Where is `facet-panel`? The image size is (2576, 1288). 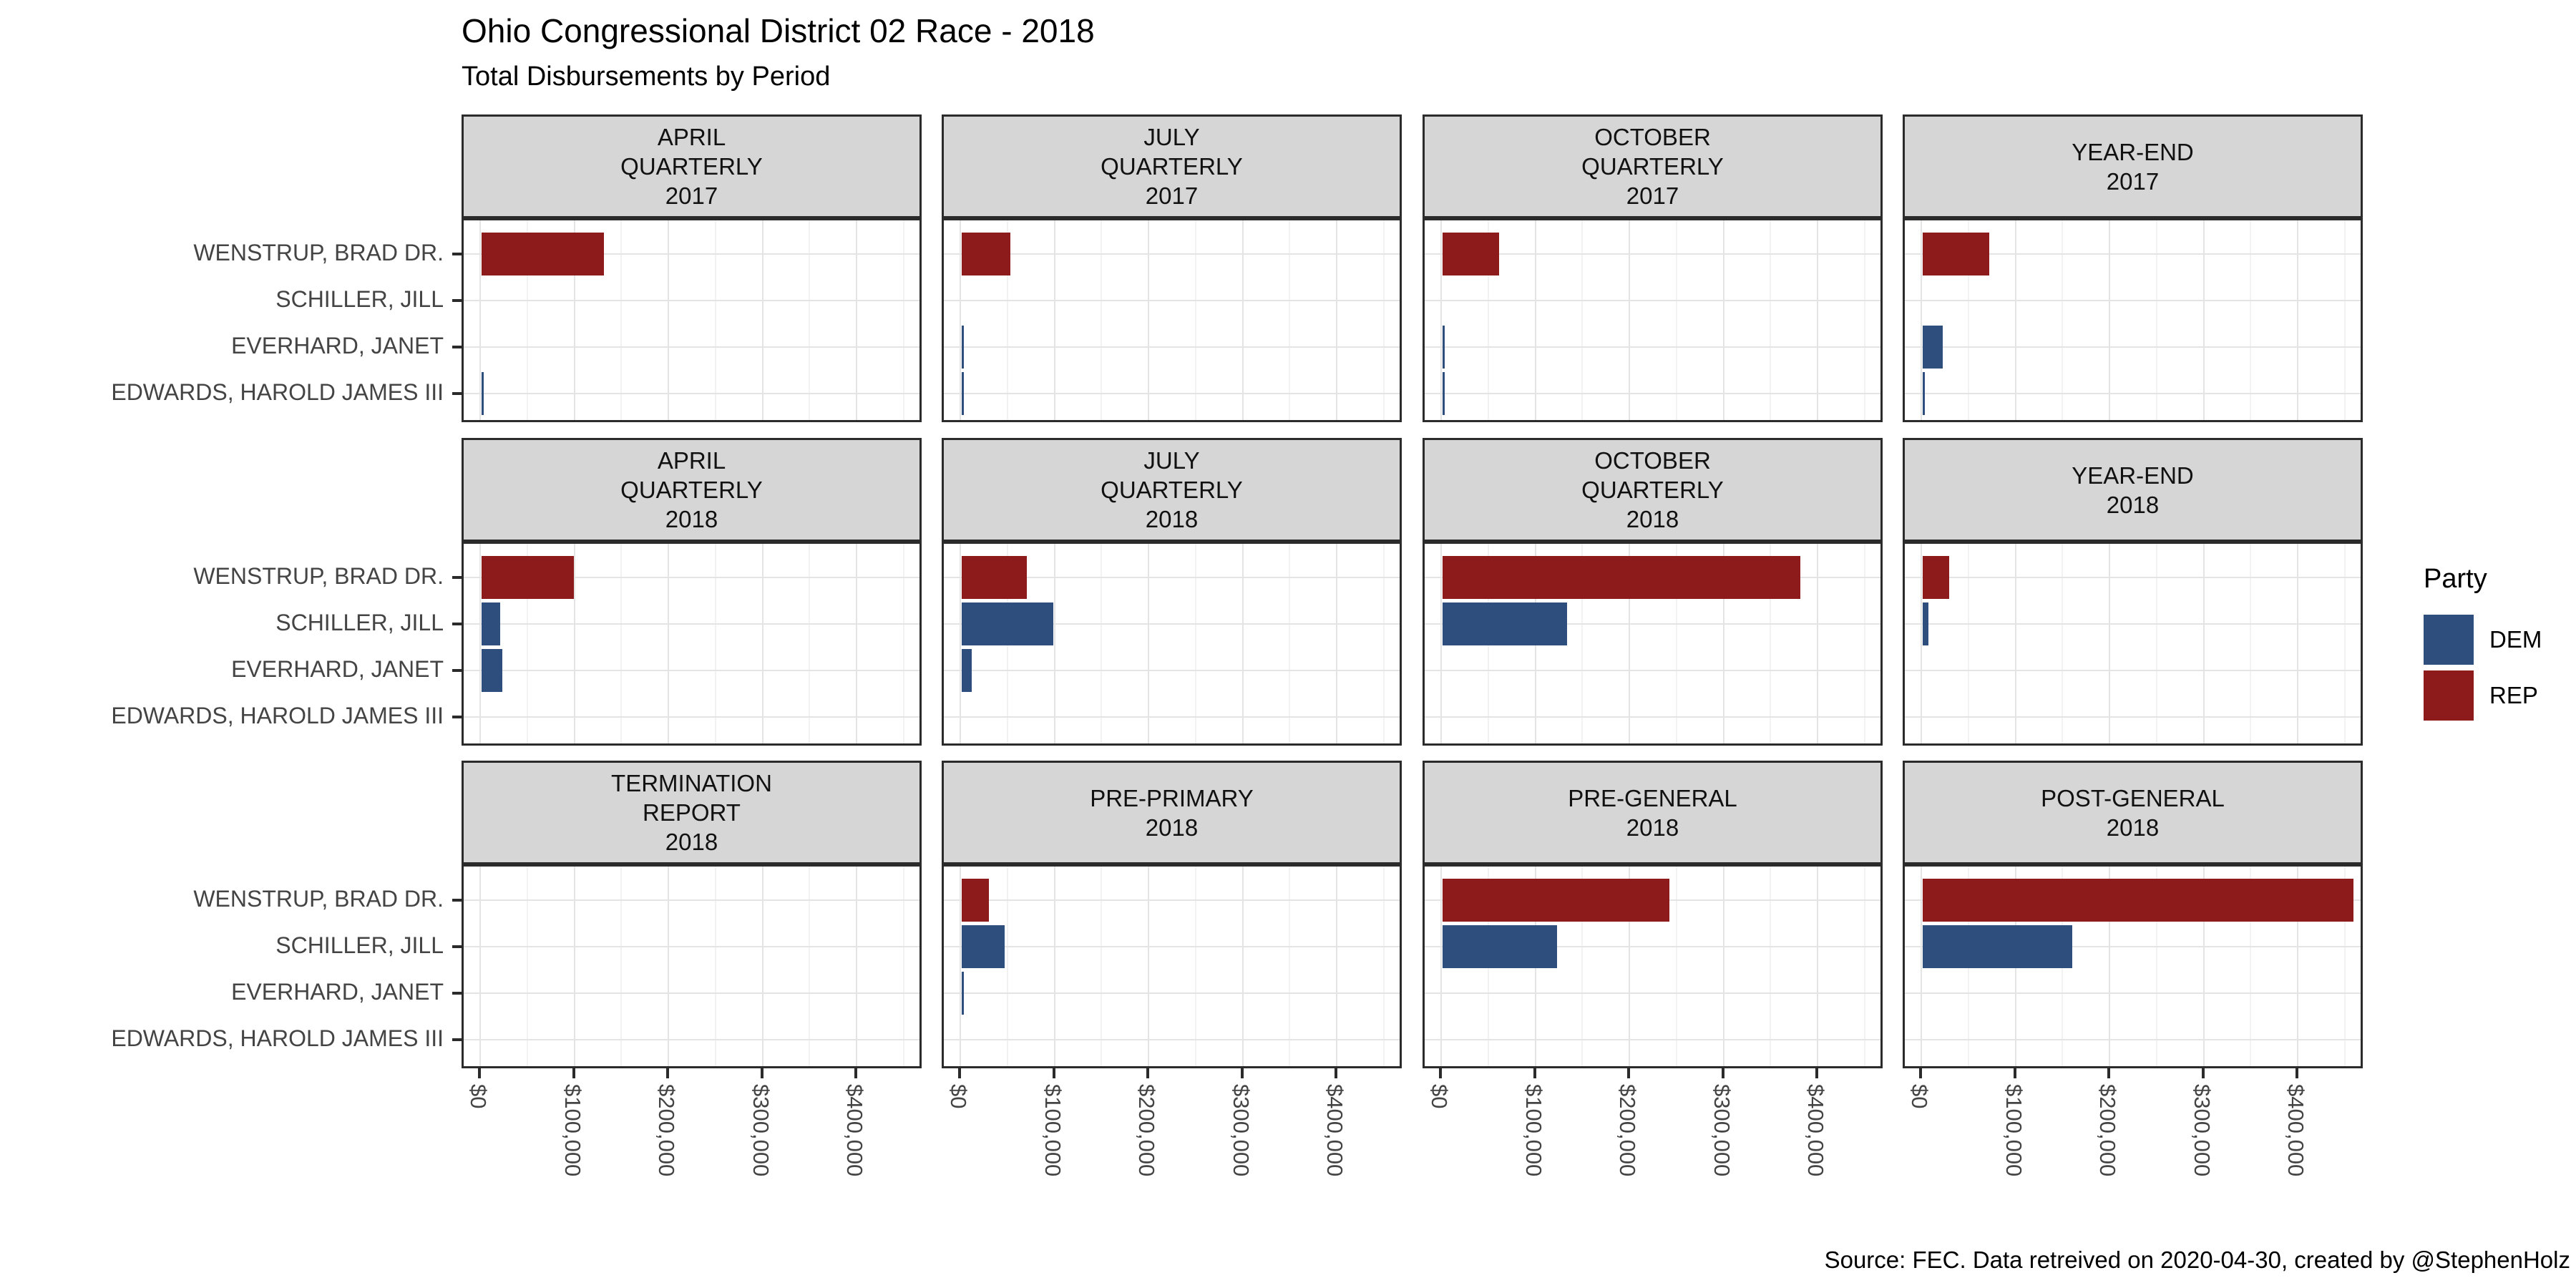
facet-panel is located at coordinates (1172, 644).